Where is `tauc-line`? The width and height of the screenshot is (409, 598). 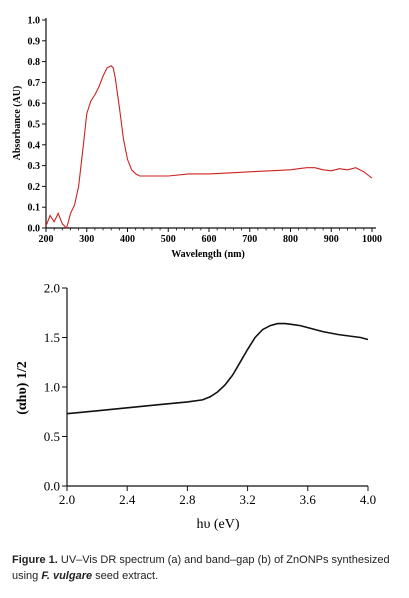
tauc-line is located at coordinates (217, 368).